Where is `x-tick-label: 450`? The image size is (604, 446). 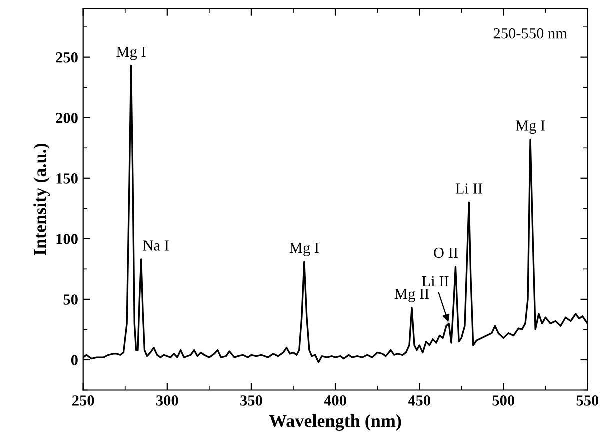 x-tick-label: 450 is located at coordinates (419, 401).